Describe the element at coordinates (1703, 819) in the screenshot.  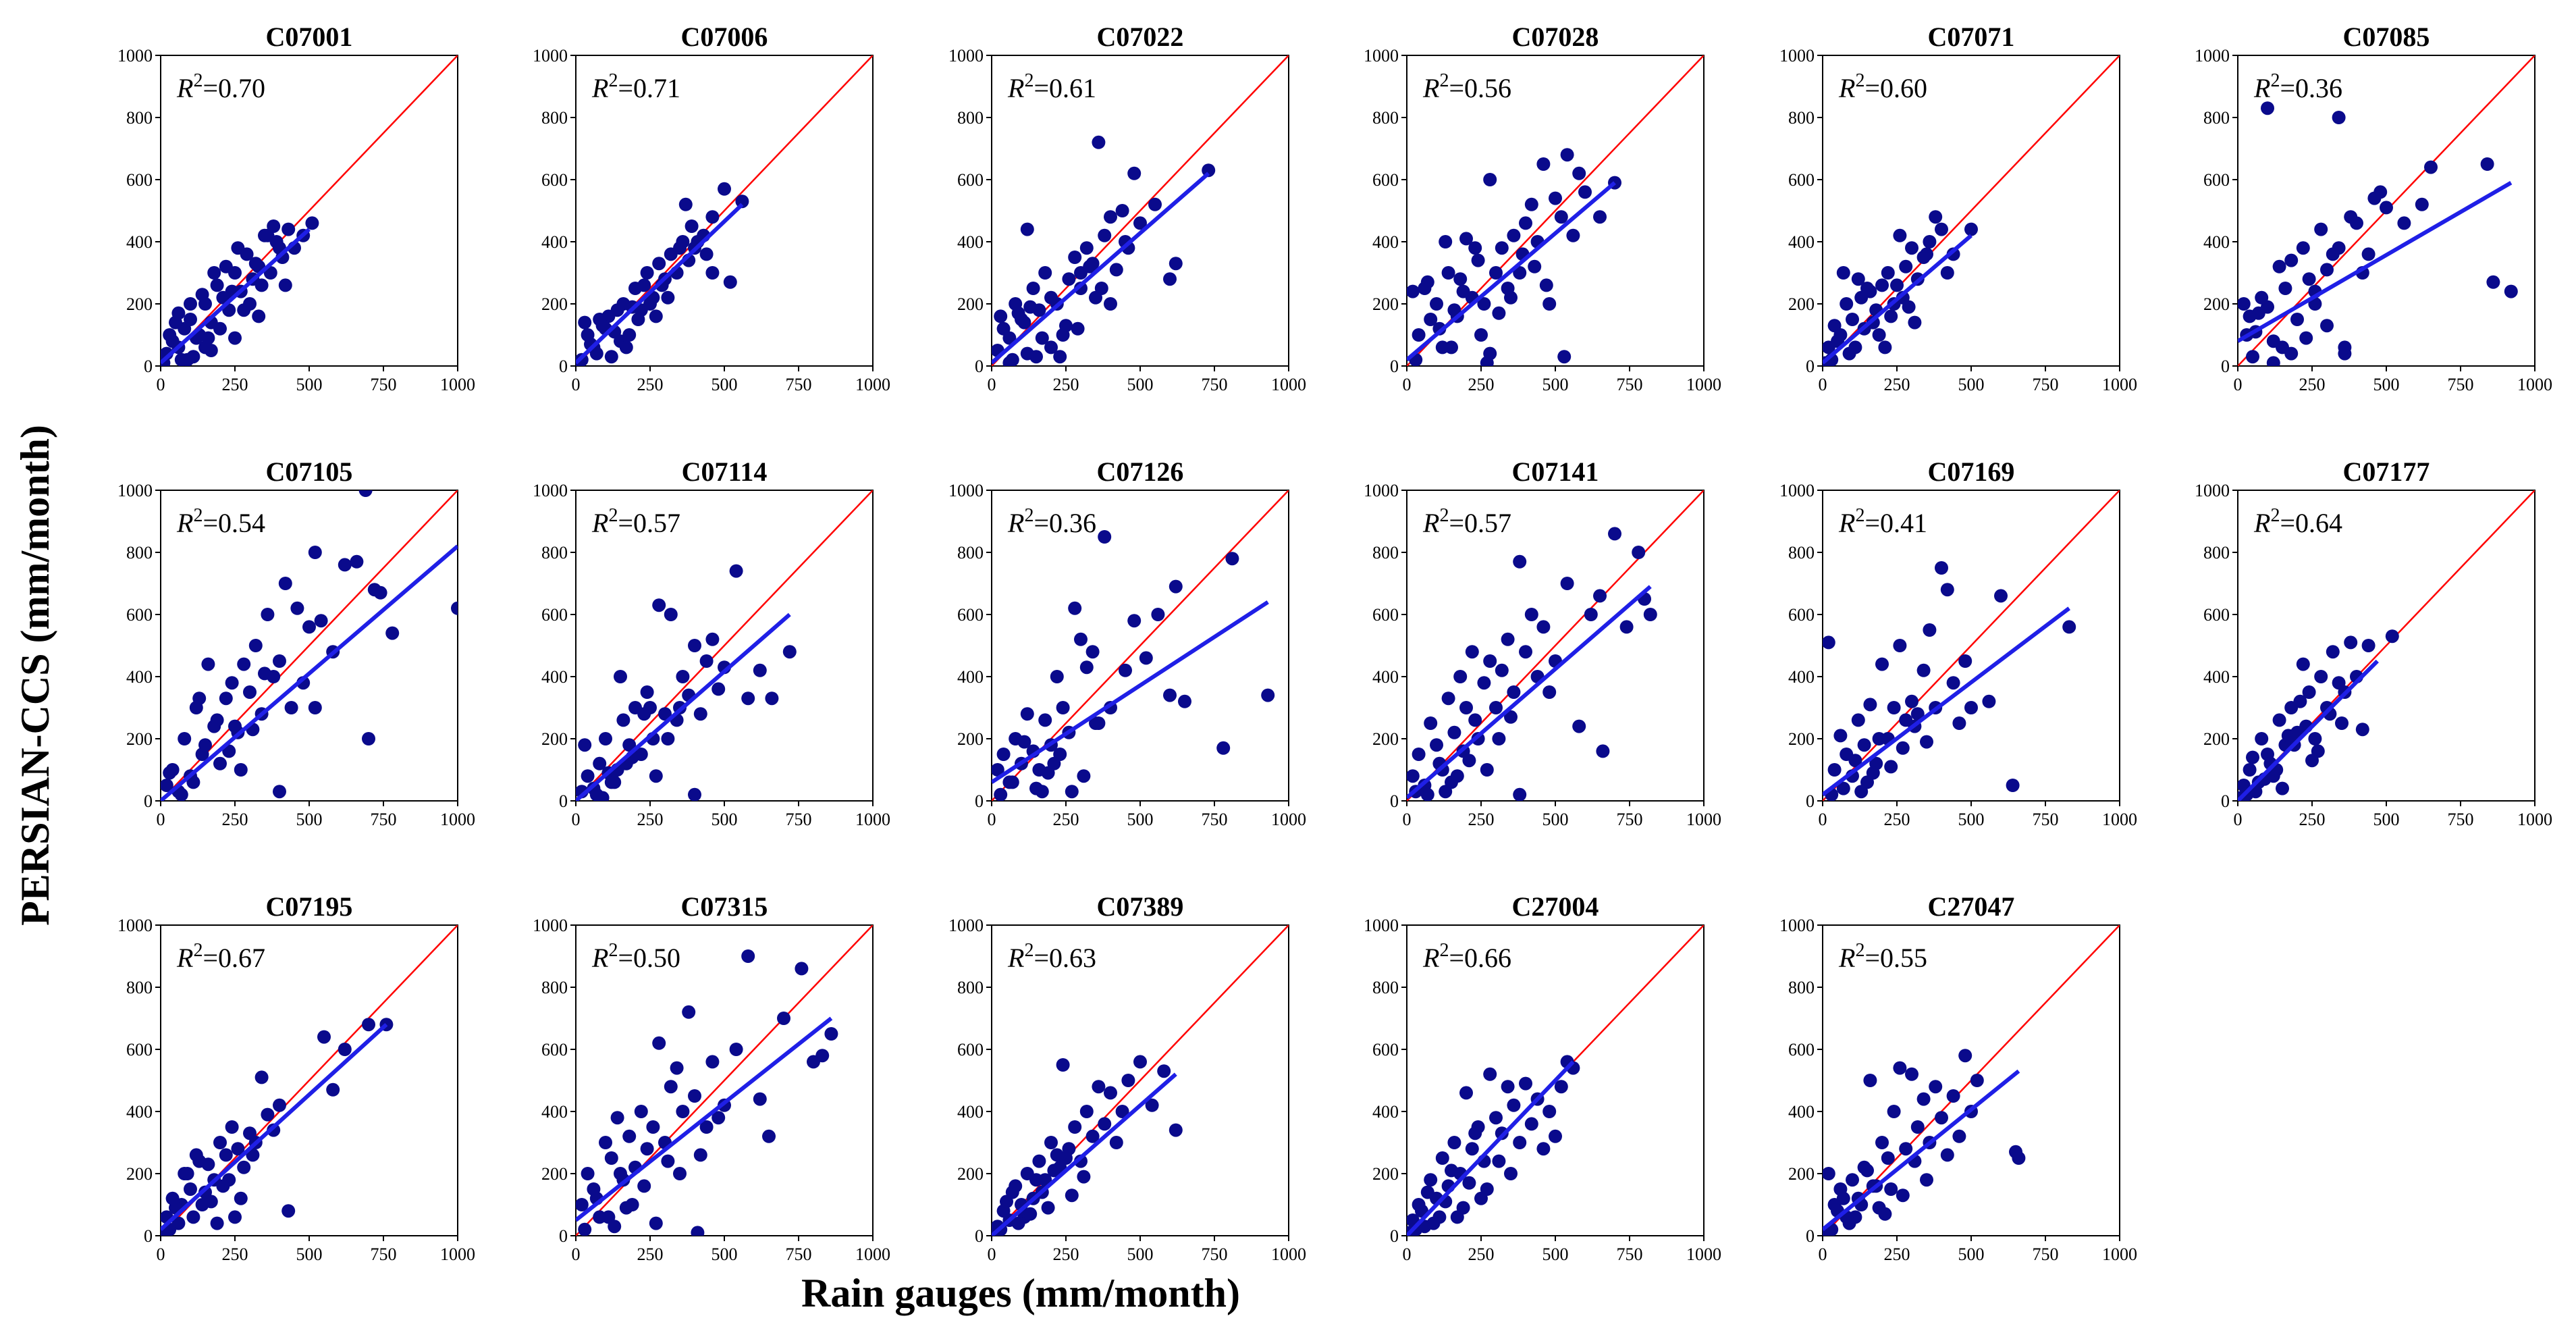
I see `x-tick-label: 1000` at that location.